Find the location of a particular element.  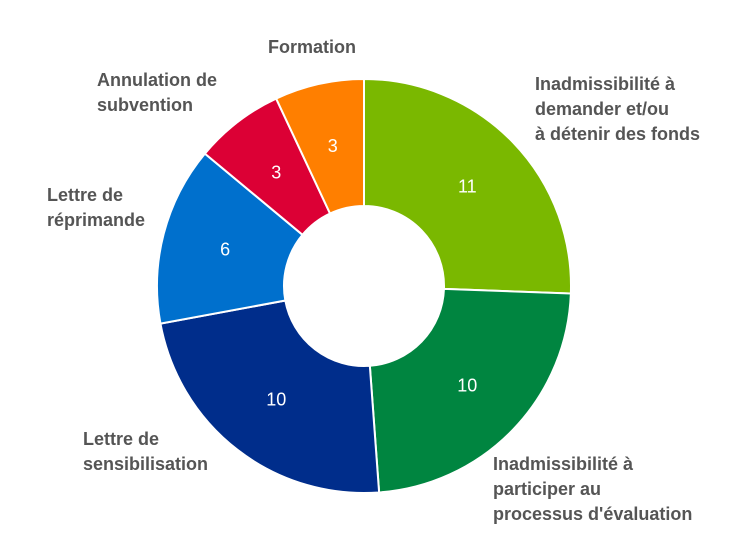

value-label-2: 10 is located at coordinates (276, 400).